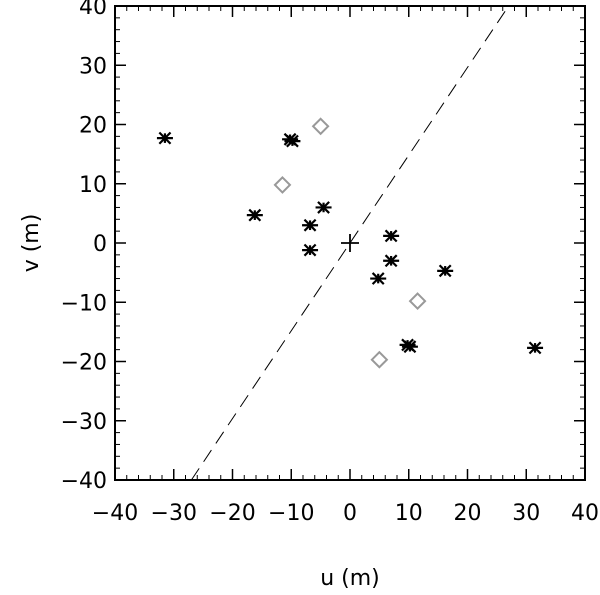  What do you see at coordinates (350, 513) in the screenshot?
I see `x-tick-label: 0` at bounding box center [350, 513].